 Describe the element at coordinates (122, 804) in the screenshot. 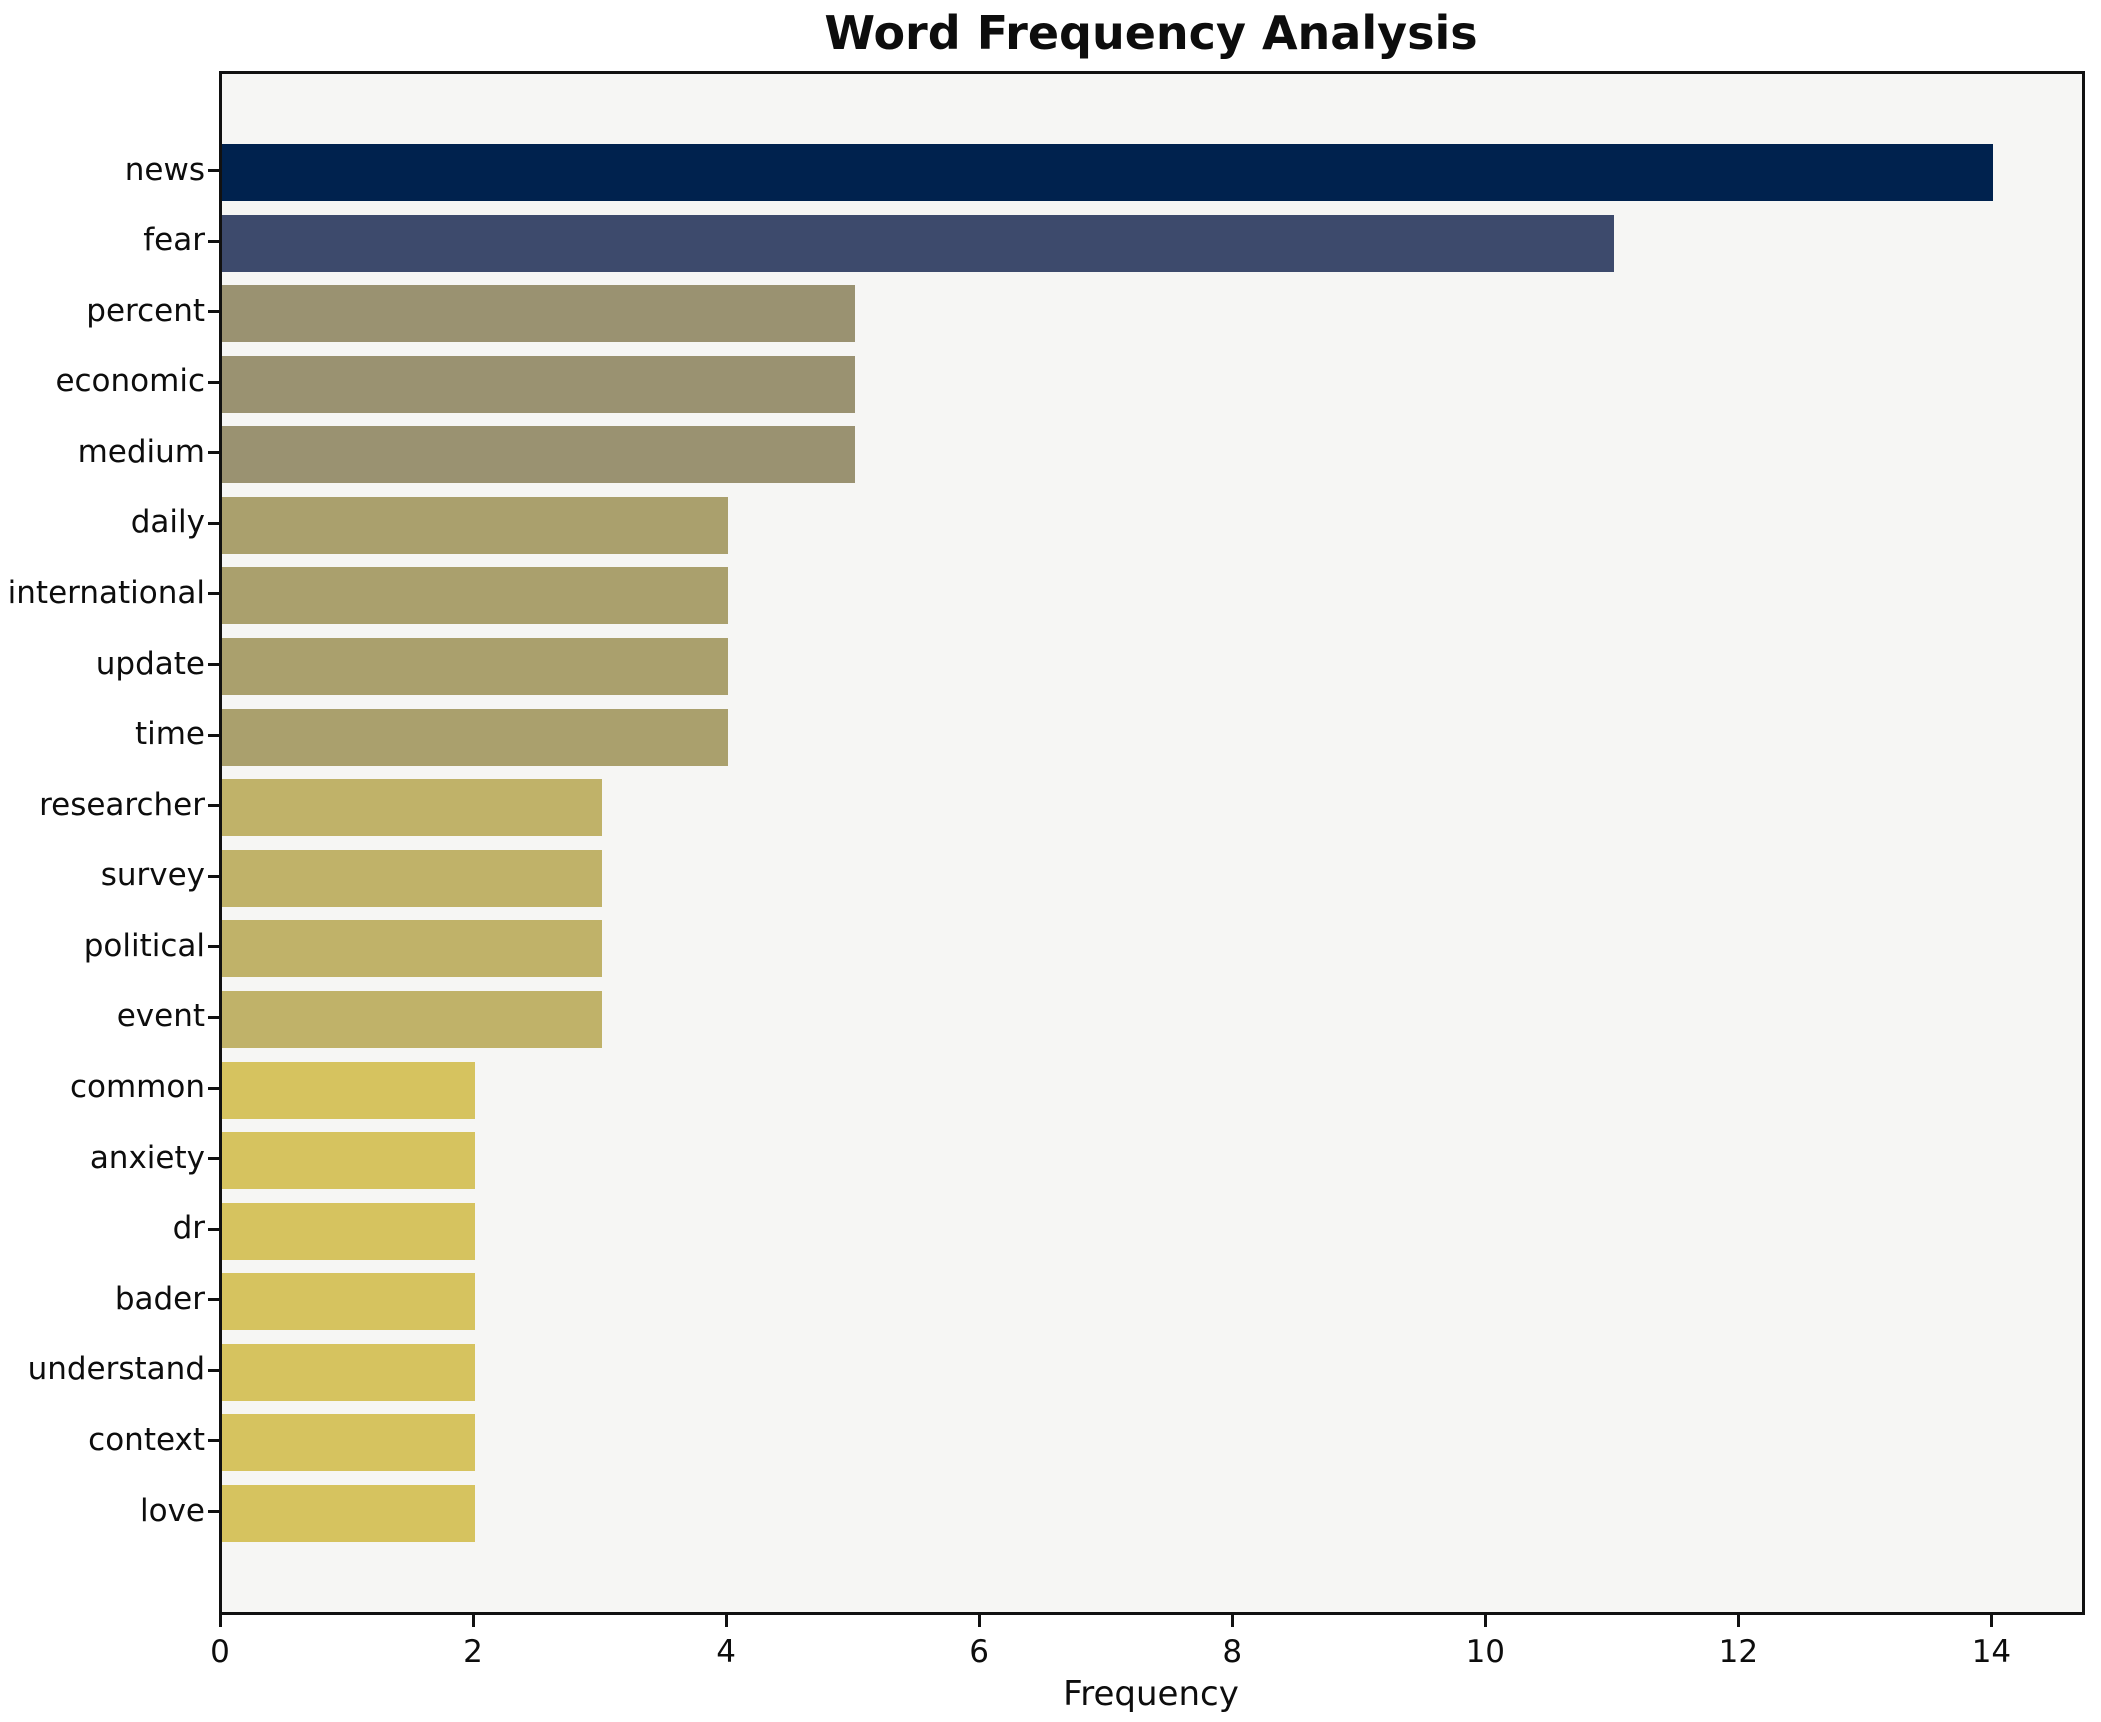

I see `y-tick-label-researcher: researcher` at that location.